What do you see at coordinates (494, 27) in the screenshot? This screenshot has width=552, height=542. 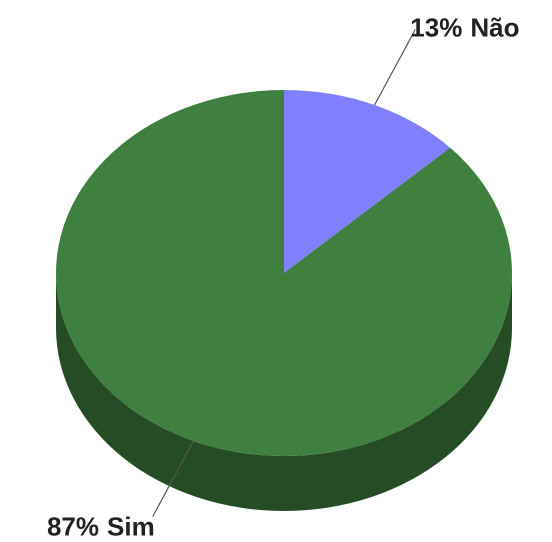 I see `slice-category: Não` at bounding box center [494, 27].